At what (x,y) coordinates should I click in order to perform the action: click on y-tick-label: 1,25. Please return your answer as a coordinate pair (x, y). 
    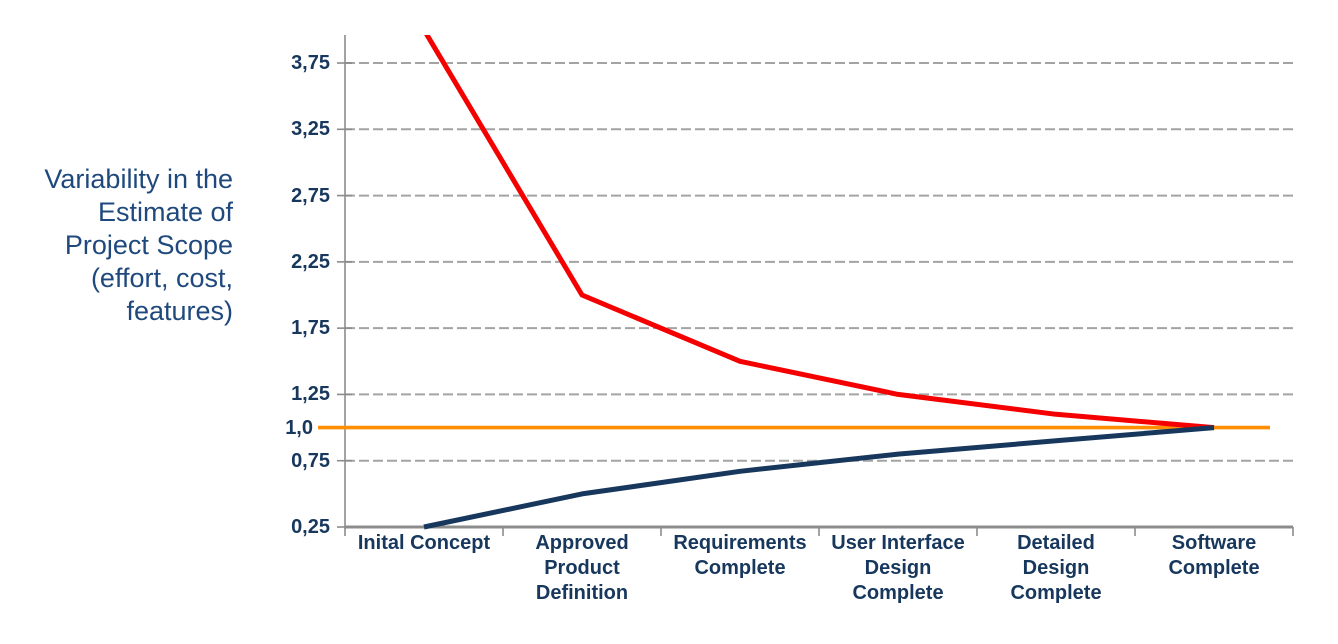
    Looking at the image, I should click on (310, 394).